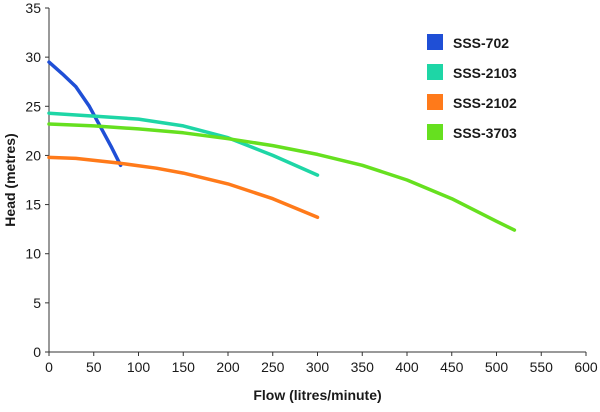 The width and height of the screenshot is (600, 412). What do you see at coordinates (10, 179) in the screenshot?
I see `y-axis-title: Head (metres)` at bounding box center [10, 179].